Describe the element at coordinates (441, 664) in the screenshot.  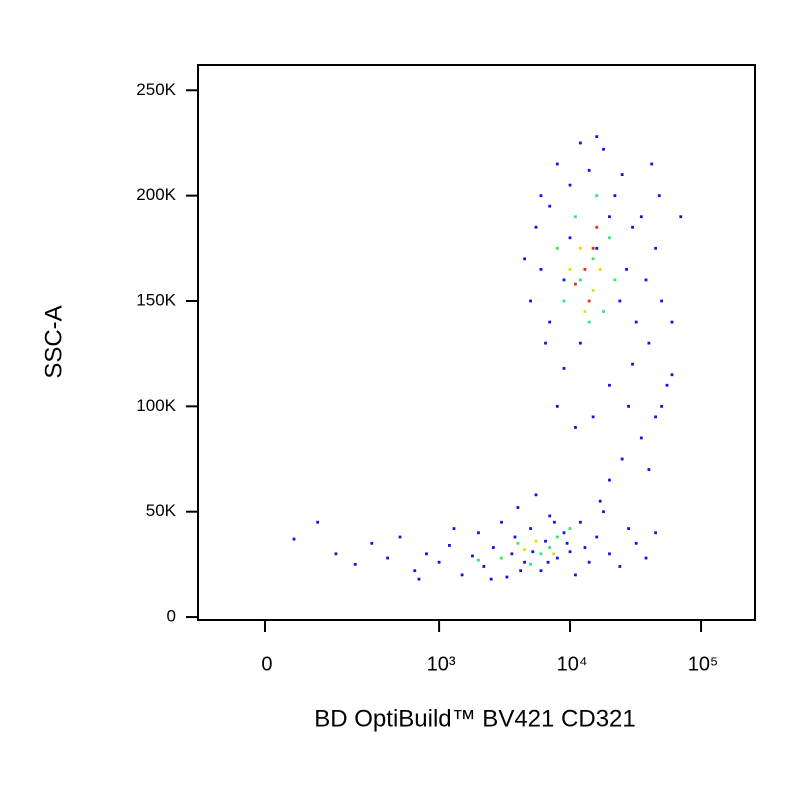
I see `x-tick-label: 10³` at that location.